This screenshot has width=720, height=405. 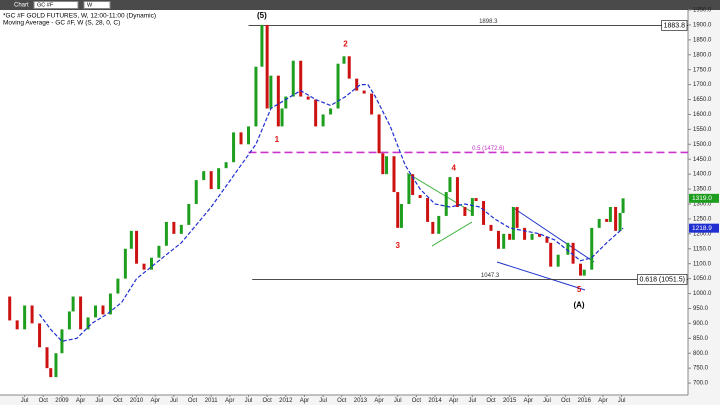 I want to click on symbol-text: GC #F, so click(x=45, y=5).